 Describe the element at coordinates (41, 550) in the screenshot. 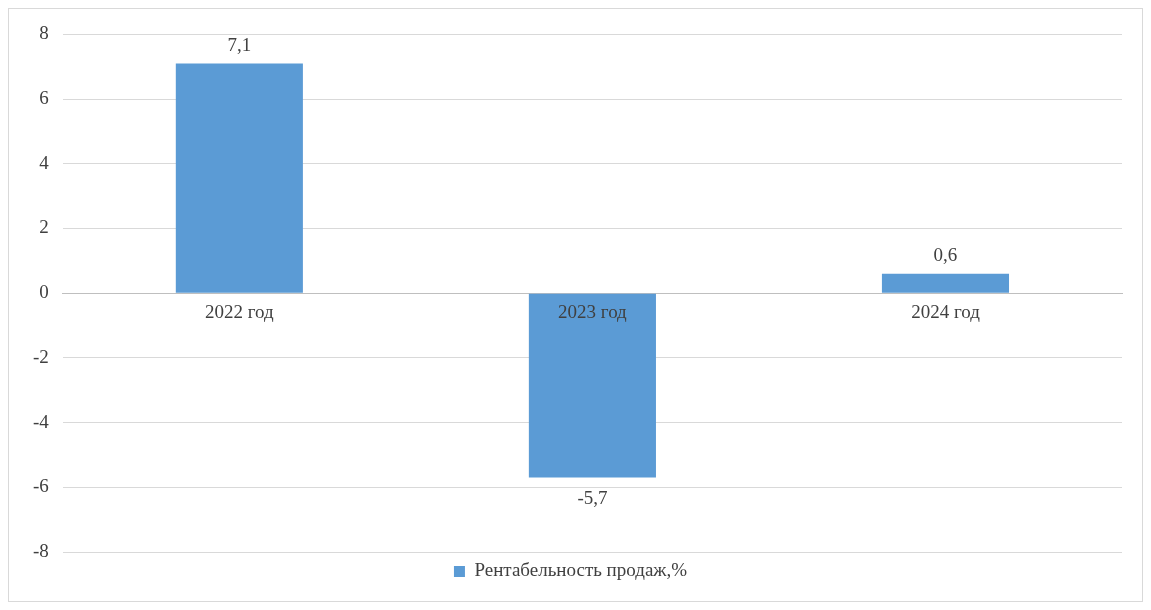

I see `y-tick-label: -8` at that location.